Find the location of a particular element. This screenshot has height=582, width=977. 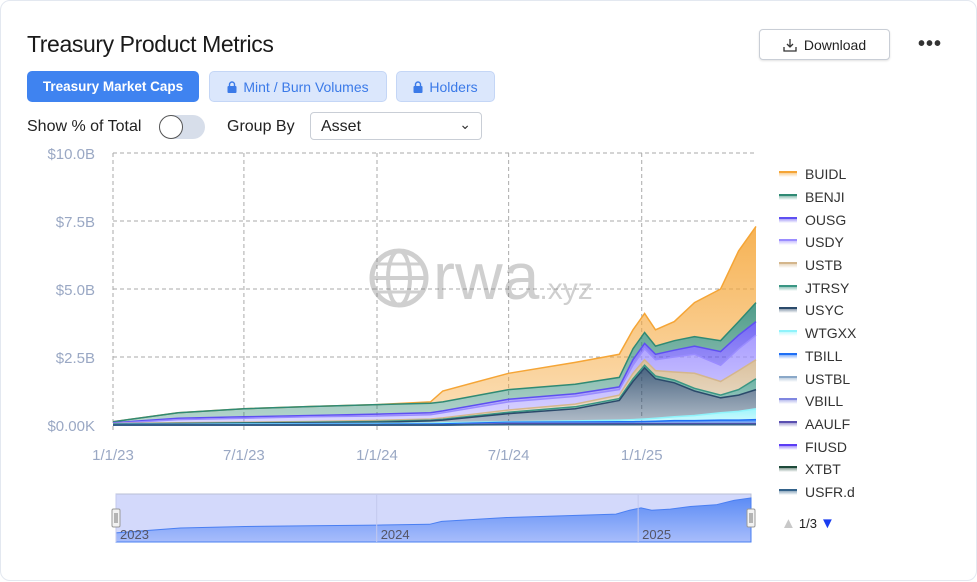

download-icon is located at coordinates (790, 45).